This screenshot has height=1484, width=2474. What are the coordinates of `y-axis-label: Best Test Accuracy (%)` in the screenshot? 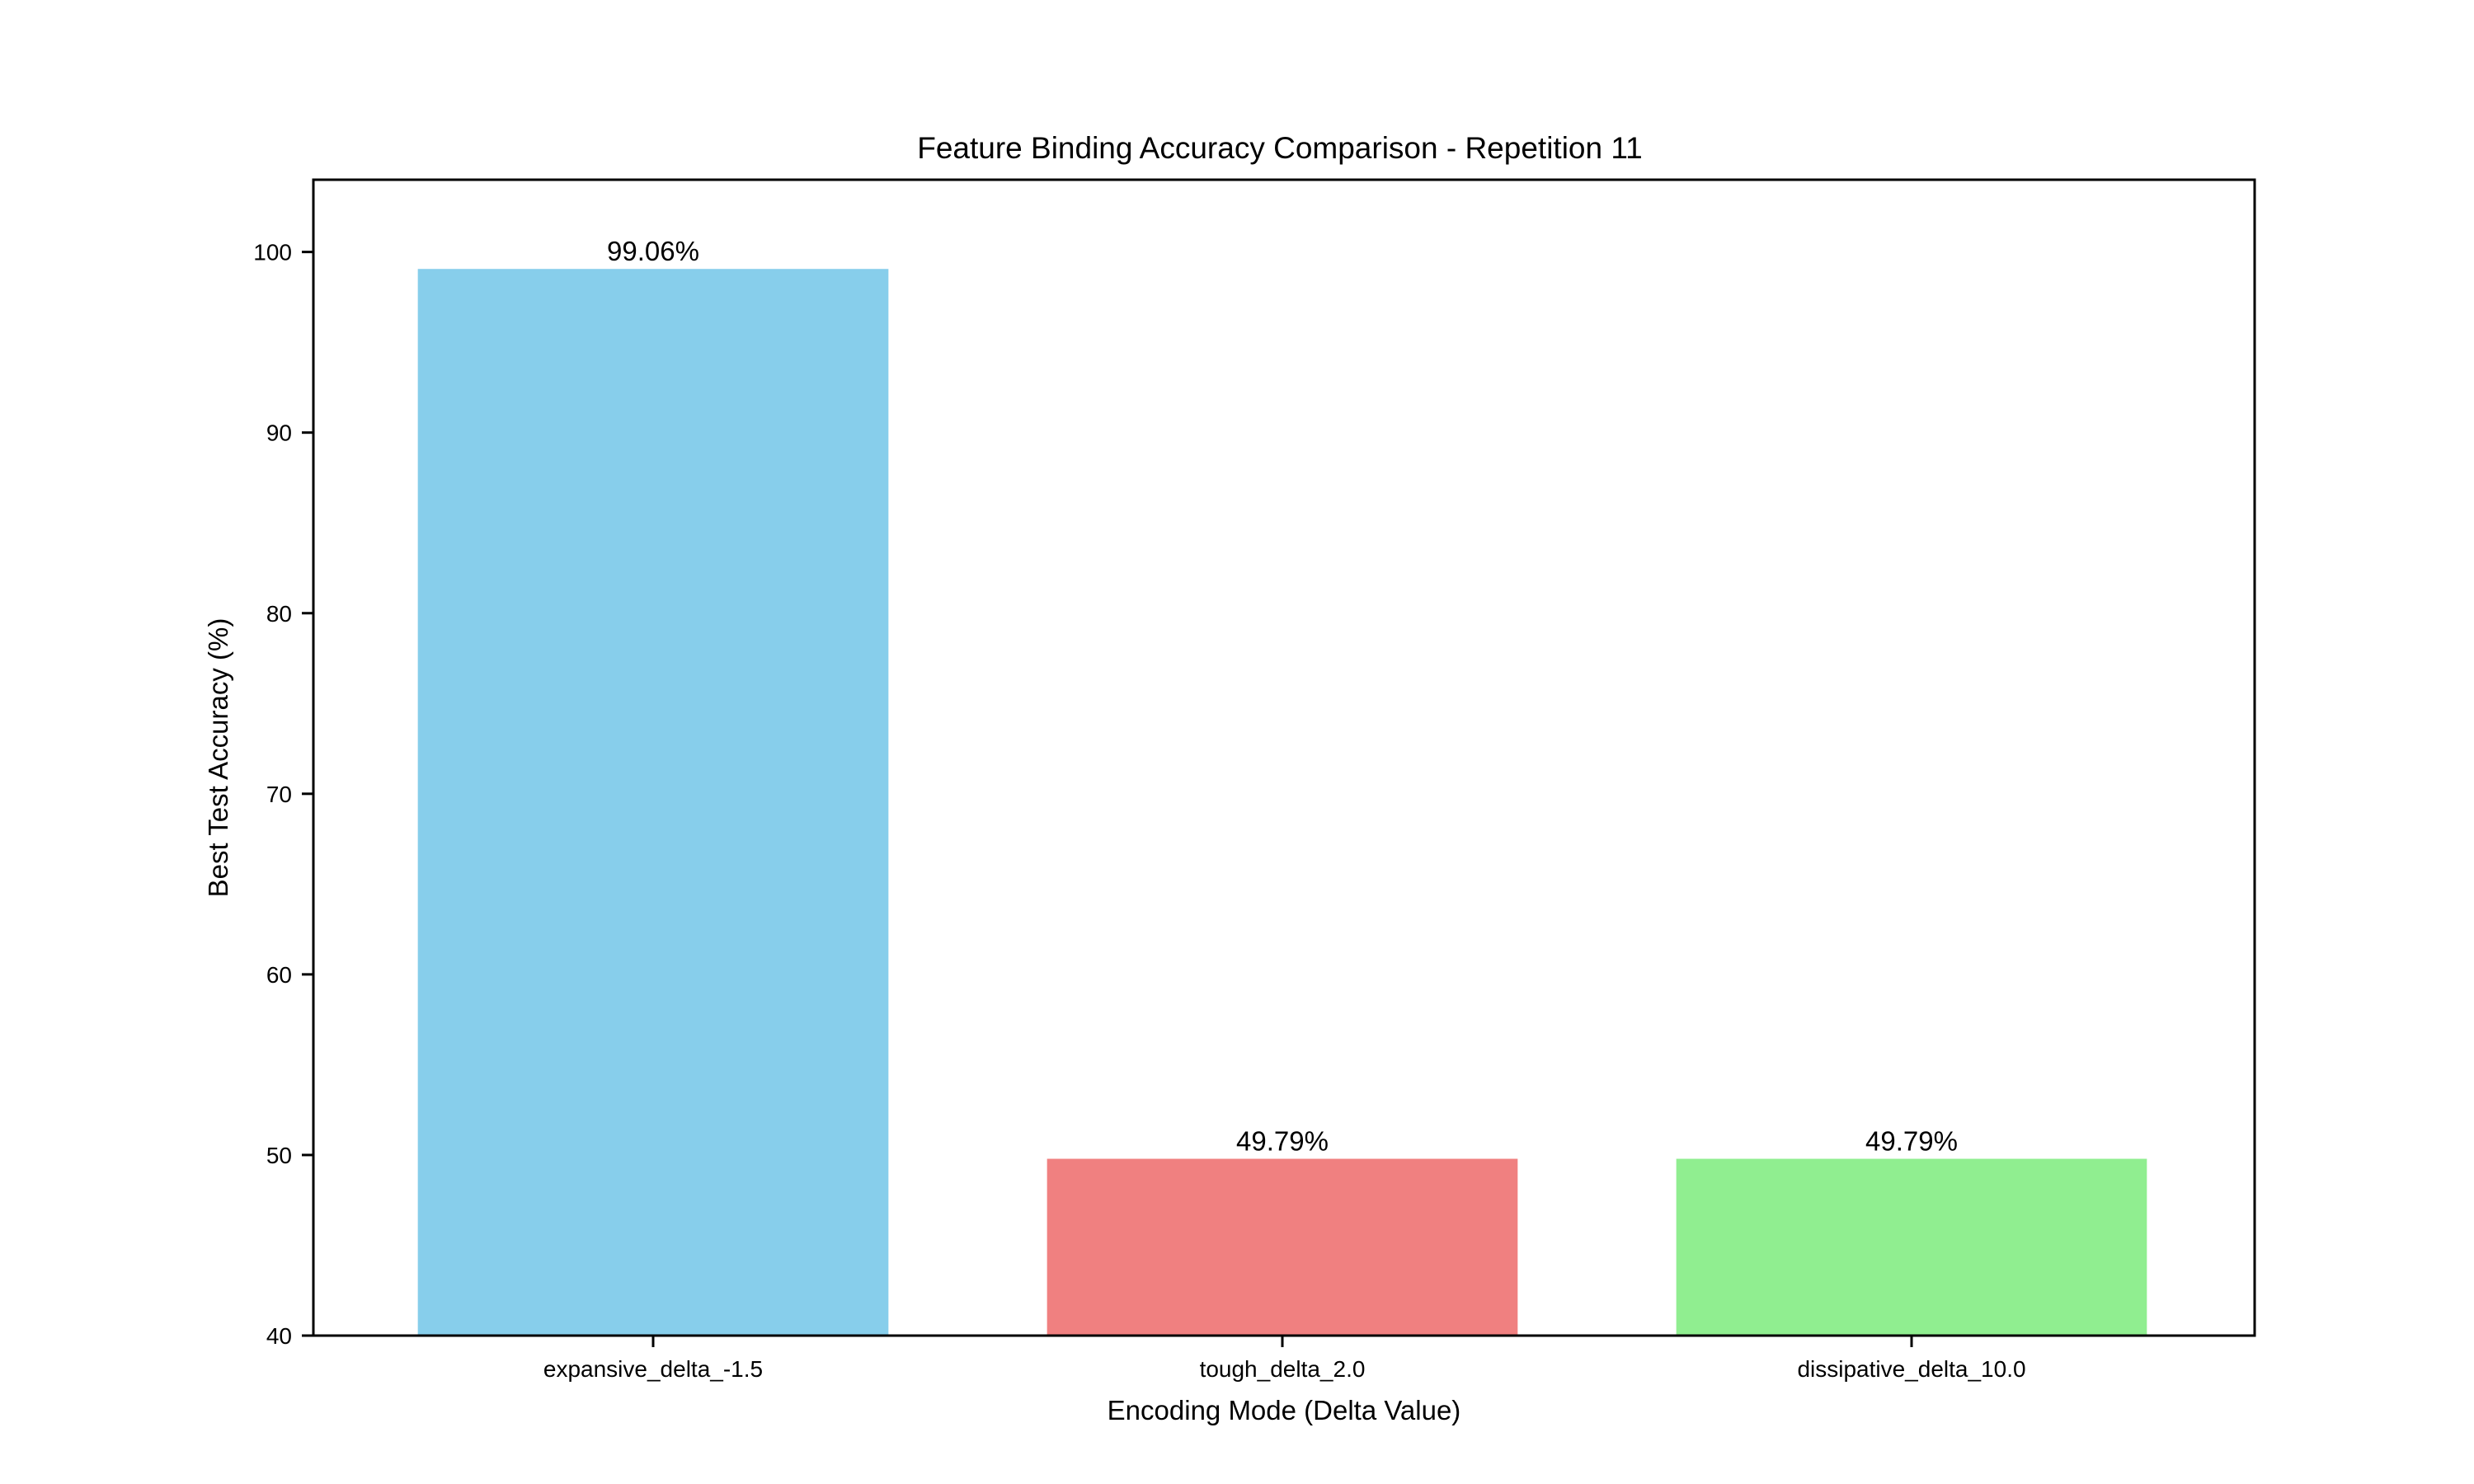 It's located at (218, 758).